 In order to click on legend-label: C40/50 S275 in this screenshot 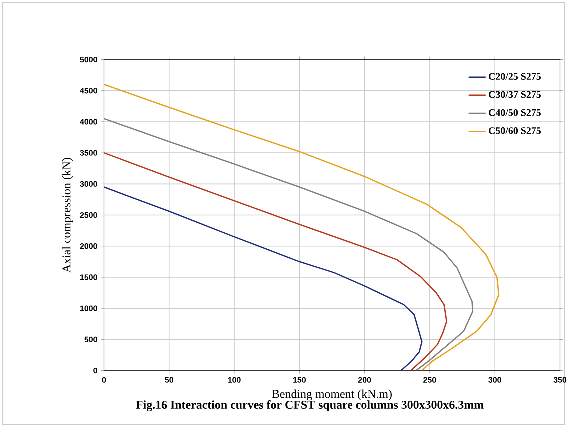, I will do `click(515, 112)`.